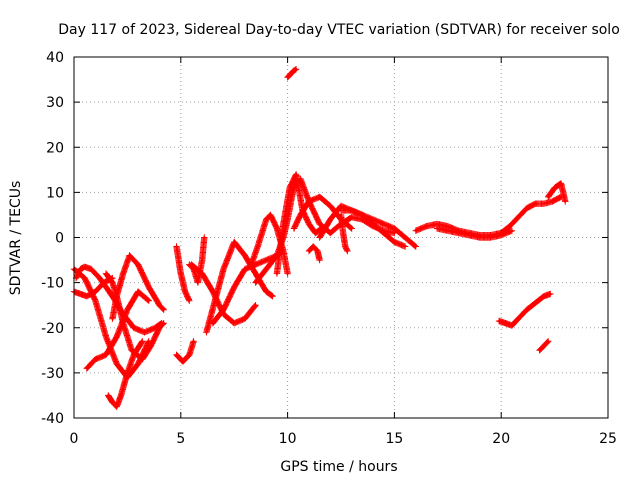 This screenshot has width=640, height=480. What do you see at coordinates (338, 467) in the screenshot?
I see `x-axis-label: GPS time / hours` at bounding box center [338, 467].